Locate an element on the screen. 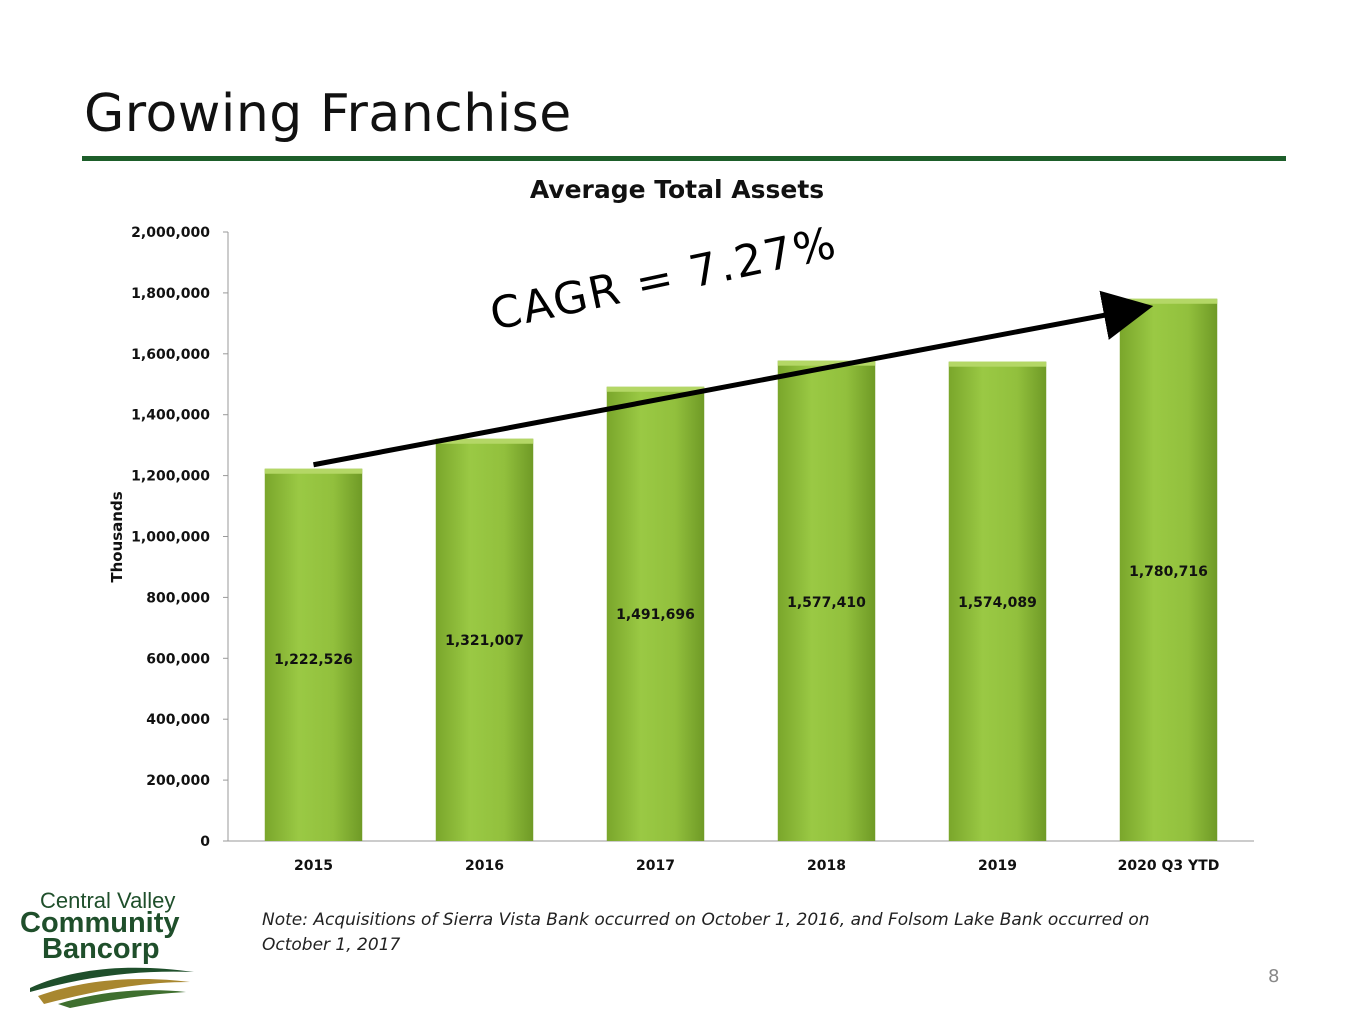 This screenshot has height=1024, width=1365. chart-title: Average Total Assets is located at coordinates (677, 189).